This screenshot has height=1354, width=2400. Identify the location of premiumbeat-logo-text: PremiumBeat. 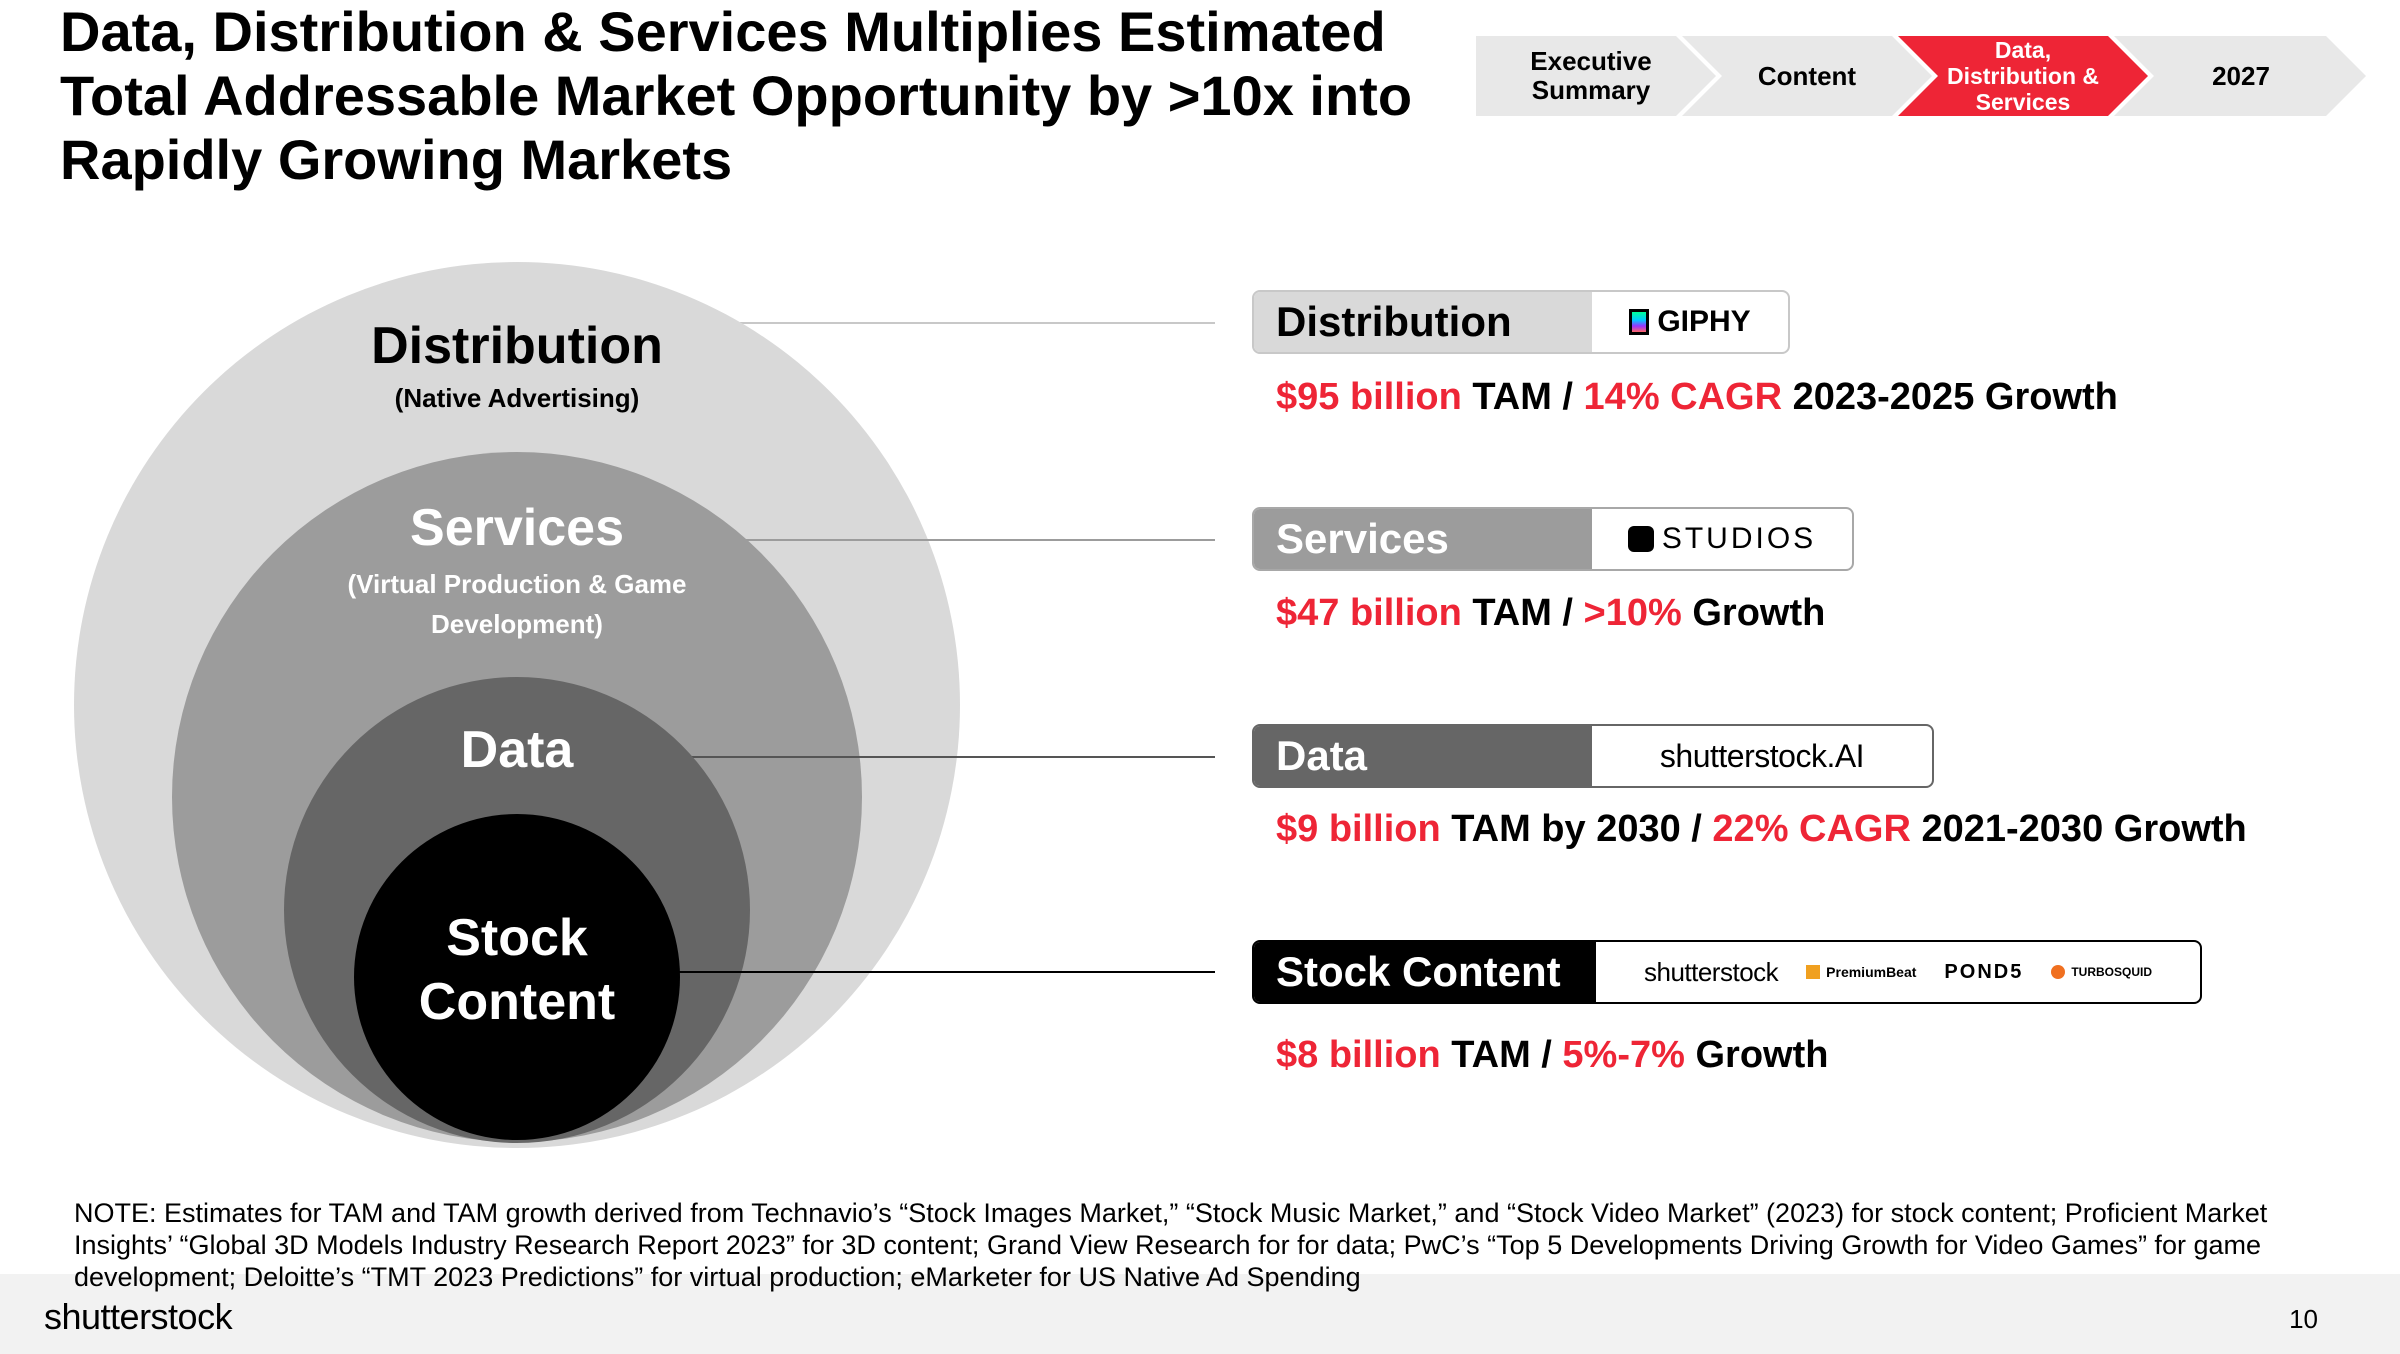
(1871, 972).